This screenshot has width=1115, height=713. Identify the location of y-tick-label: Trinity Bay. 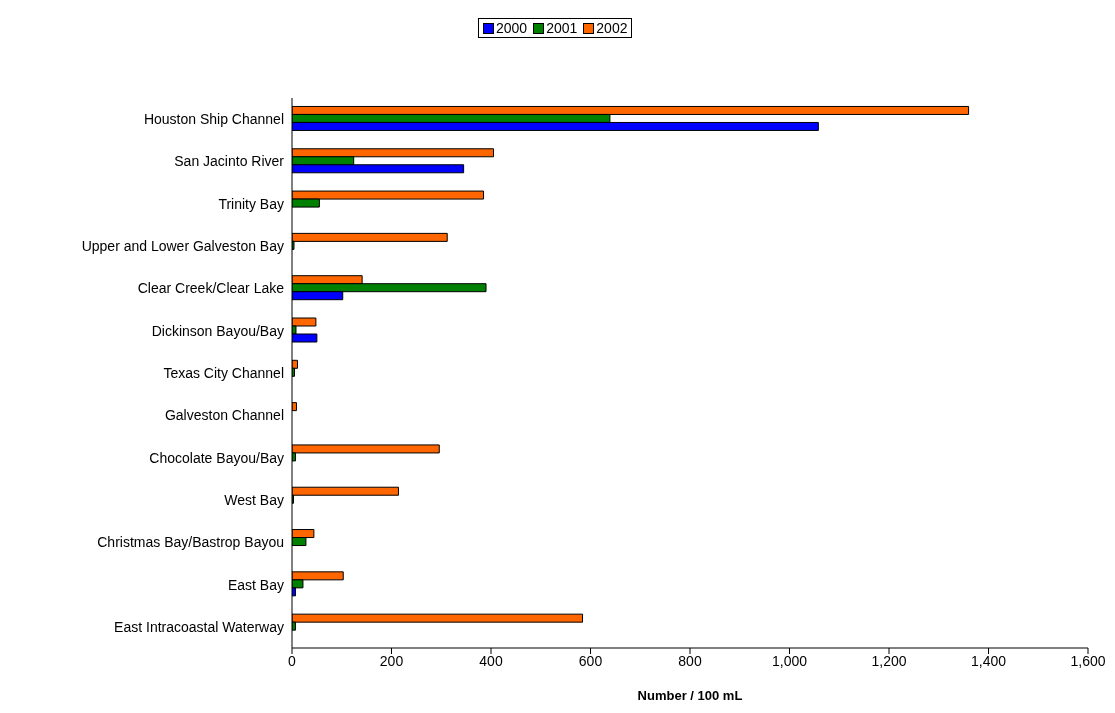
(251, 203).